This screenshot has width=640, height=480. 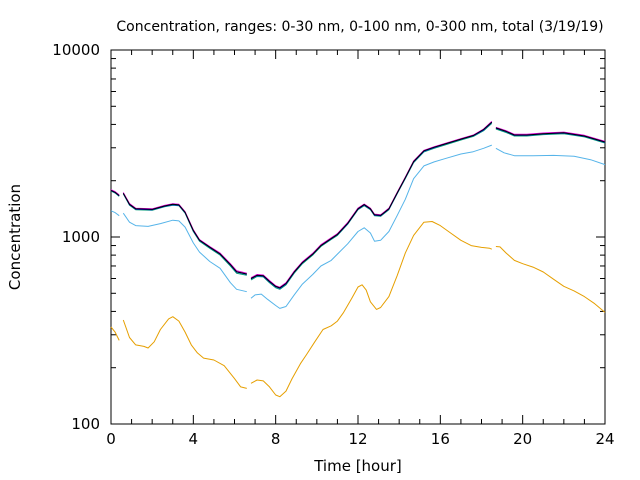 I want to click on x-tick-label: 0, so click(x=111, y=439).